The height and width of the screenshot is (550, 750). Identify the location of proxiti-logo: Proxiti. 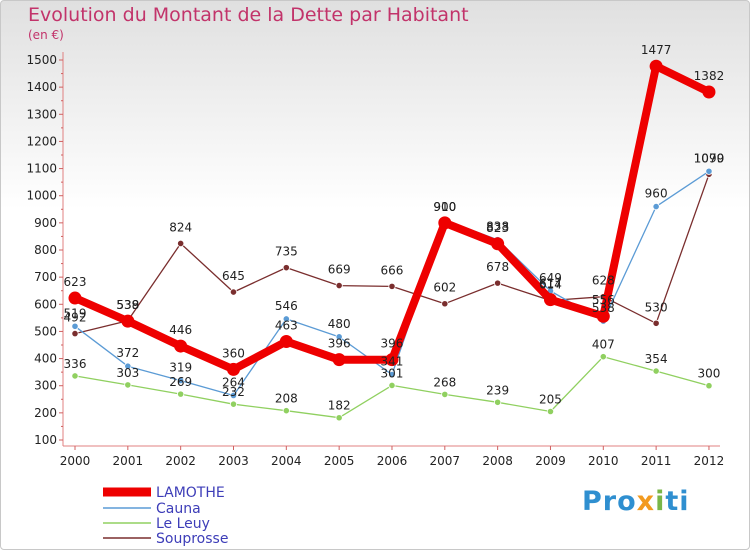
(636, 501).